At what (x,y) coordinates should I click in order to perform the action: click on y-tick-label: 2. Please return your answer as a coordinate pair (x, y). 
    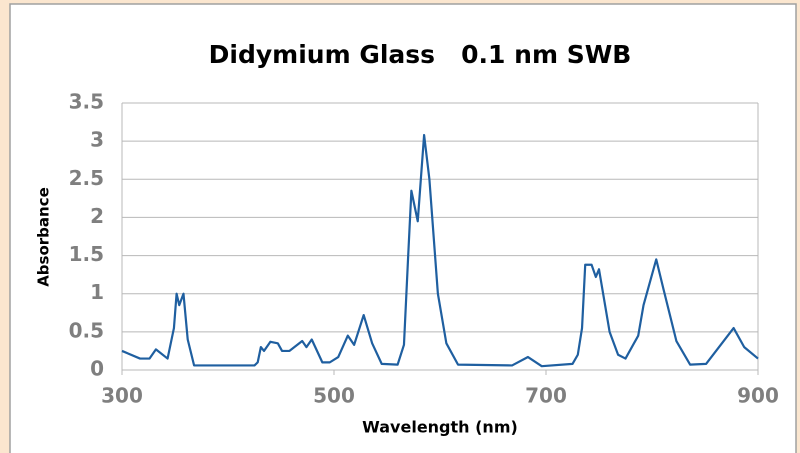
    Looking at the image, I should click on (97, 216).